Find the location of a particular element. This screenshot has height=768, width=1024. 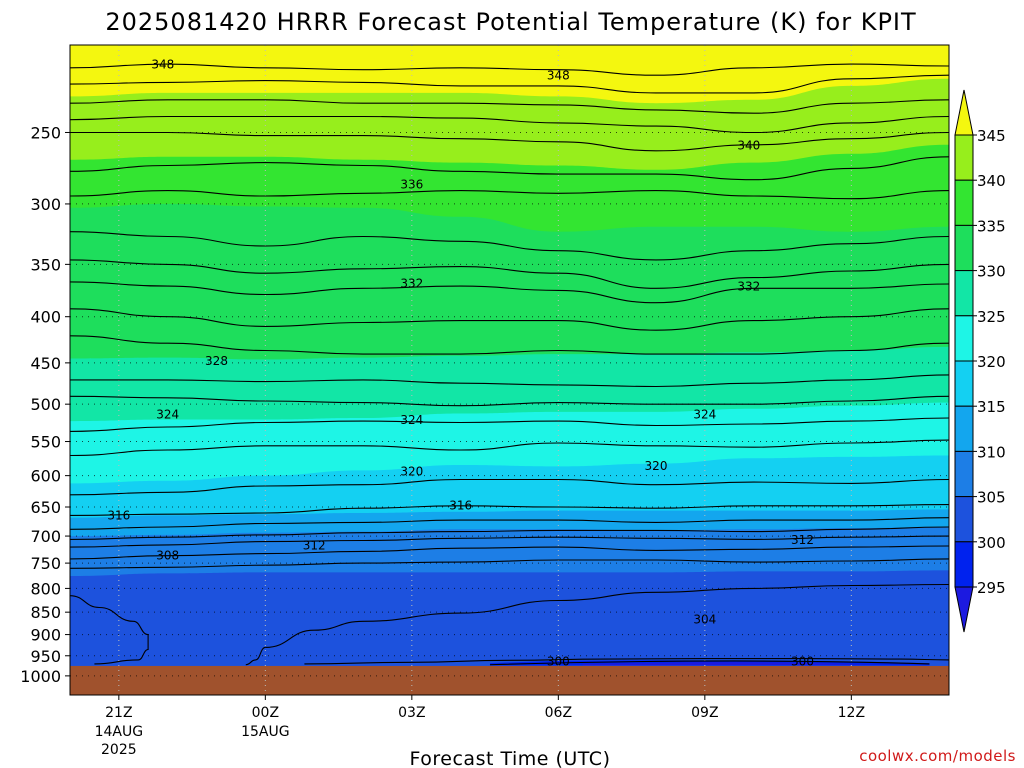

y-tick-label: 800 is located at coordinates (45, 588).